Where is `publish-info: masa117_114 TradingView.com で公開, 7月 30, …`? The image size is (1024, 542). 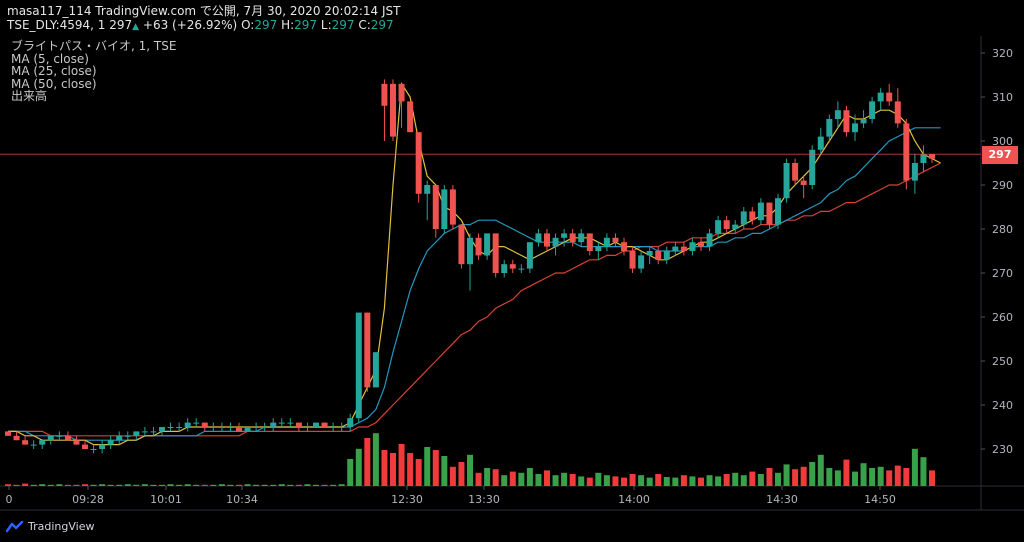
publish-info: masa117_114 TradingView.com で公開, 7月 30, … is located at coordinates (204, 11).